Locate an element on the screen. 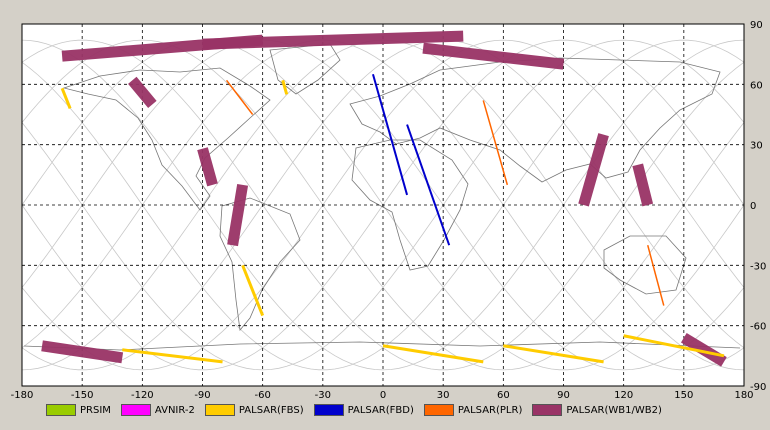  antarctica-outline is located at coordinates (382, 346).